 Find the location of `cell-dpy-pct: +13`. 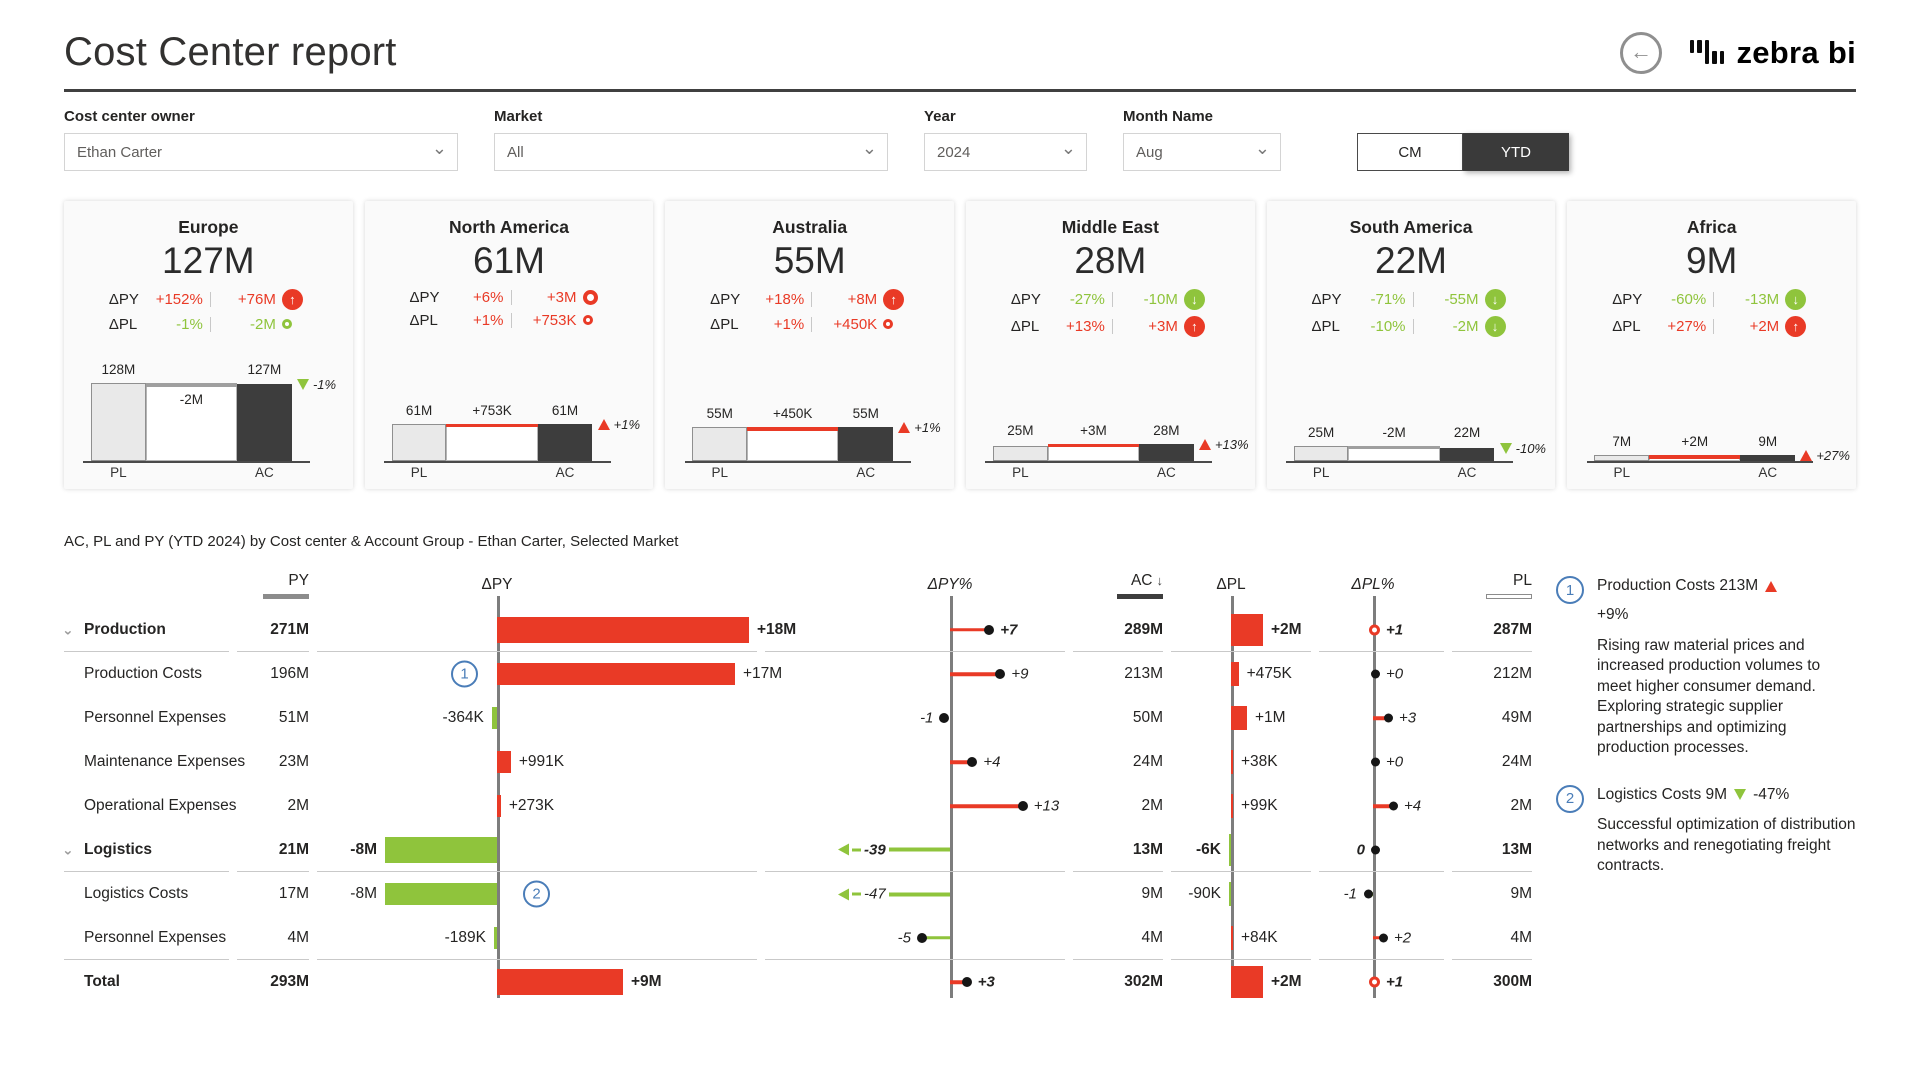

cell-dpy-pct: +13 is located at coordinates (915, 806).